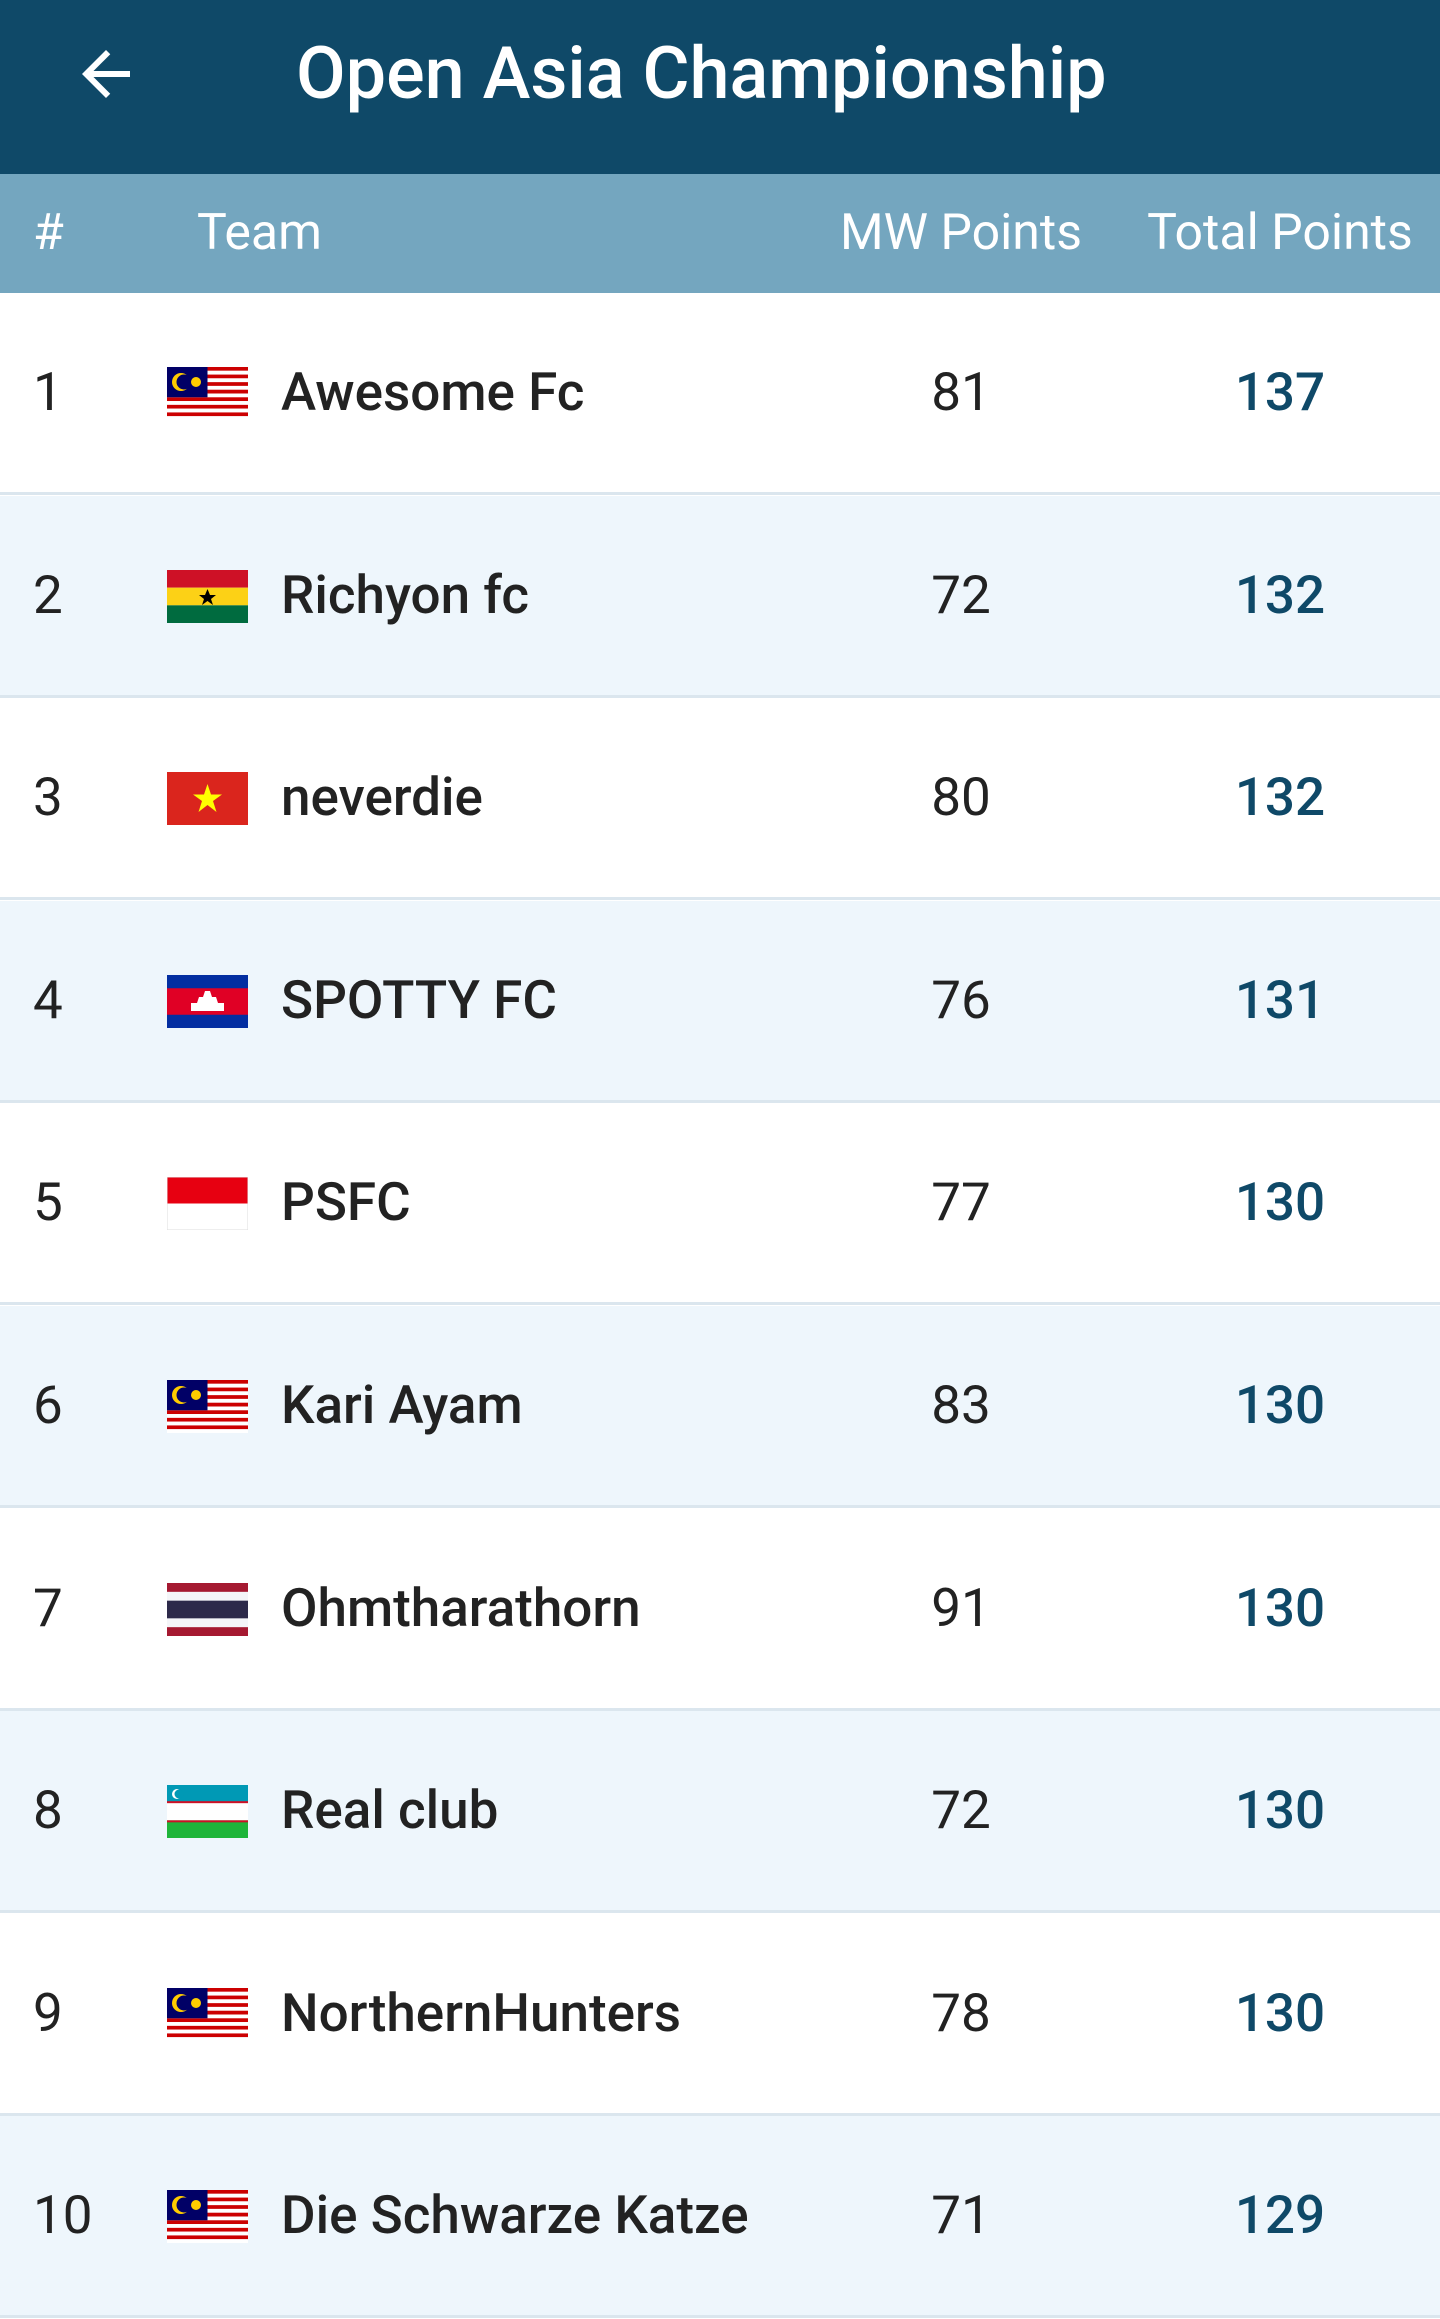 This screenshot has height=2319, width=1440. Describe the element at coordinates (961, 392) in the screenshot. I see `mw-points: 81` at that location.